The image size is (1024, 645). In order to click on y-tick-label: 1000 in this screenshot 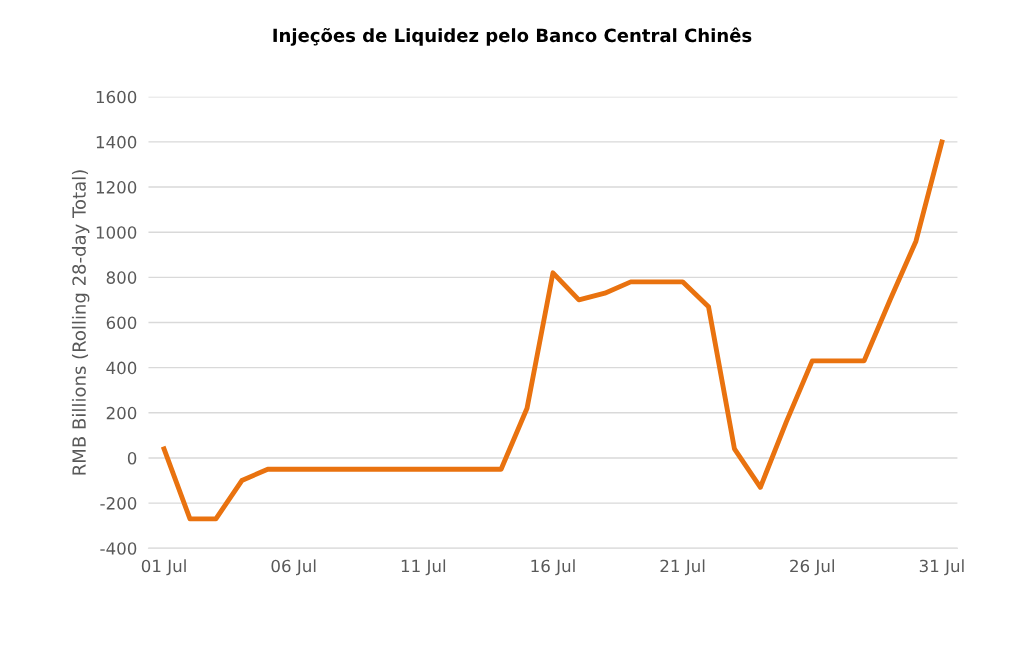, I will do `click(116, 232)`.